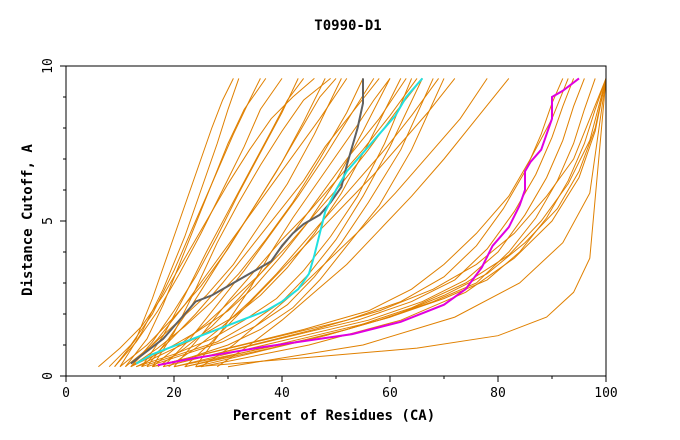 This screenshot has width=680, height=440. What do you see at coordinates (48, 221) in the screenshot?
I see `y-tick-label: 5` at bounding box center [48, 221].